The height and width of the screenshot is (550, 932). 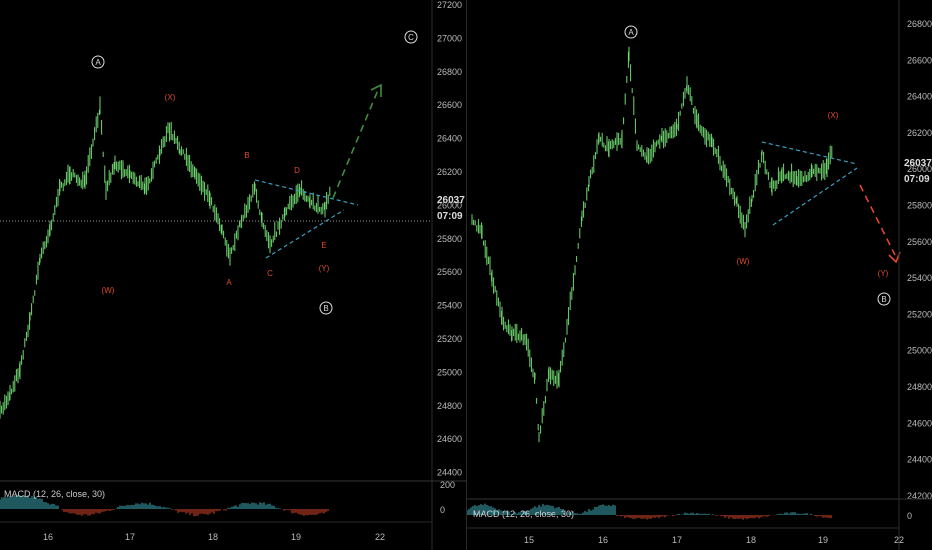 I want to click on wave-label: E, so click(x=323, y=245).